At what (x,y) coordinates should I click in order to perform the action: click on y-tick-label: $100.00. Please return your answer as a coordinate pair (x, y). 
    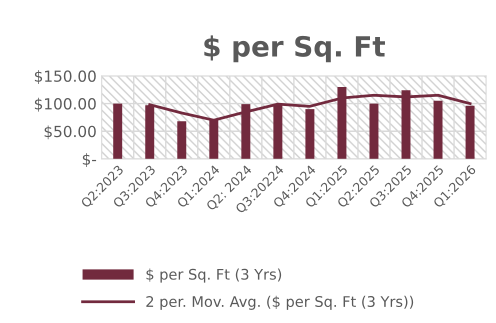
    Looking at the image, I should click on (65, 105).